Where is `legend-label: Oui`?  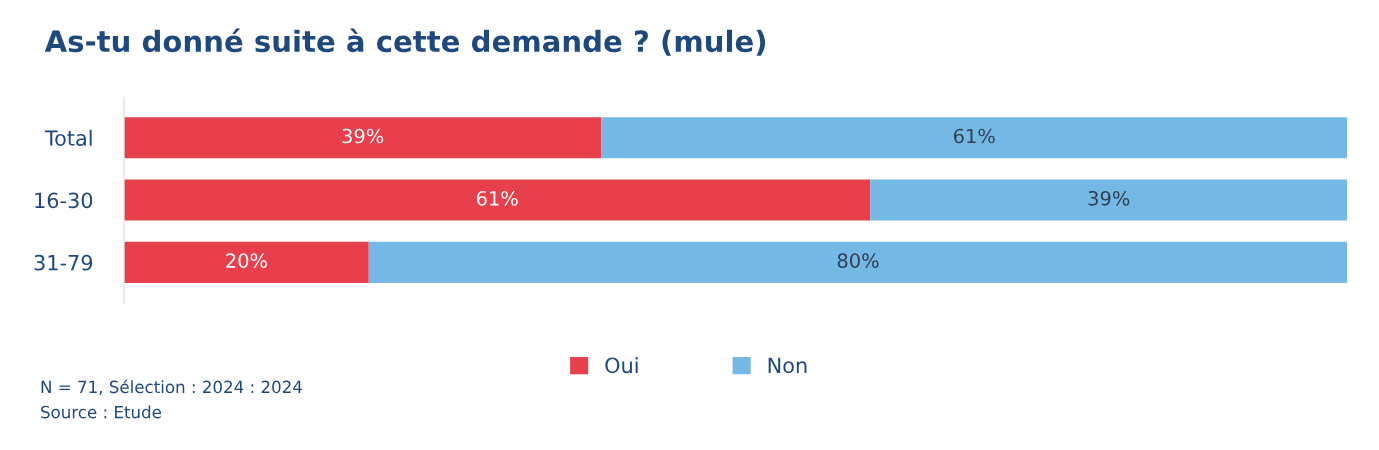 legend-label: Oui is located at coordinates (621, 365).